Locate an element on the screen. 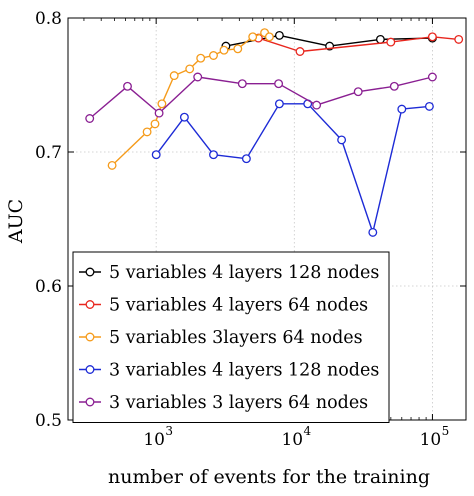 This screenshot has height=496, width=474. legend-label: 5 variables 4 layers 64 nodes is located at coordinates (238, 306).